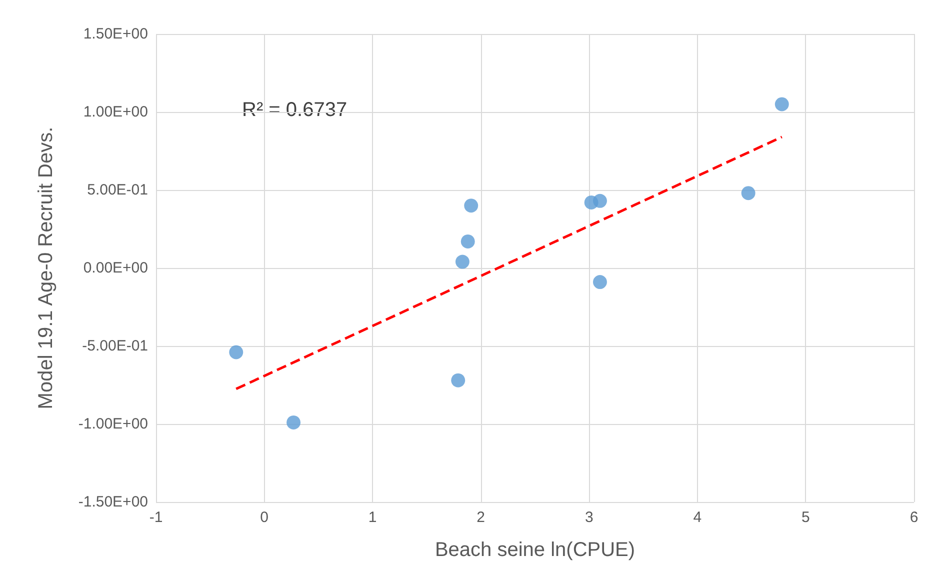  What do you see at coordinates (156, 517) in the screenshot?
I see `x-tick-label: -1` at bounding box center [156, 517].